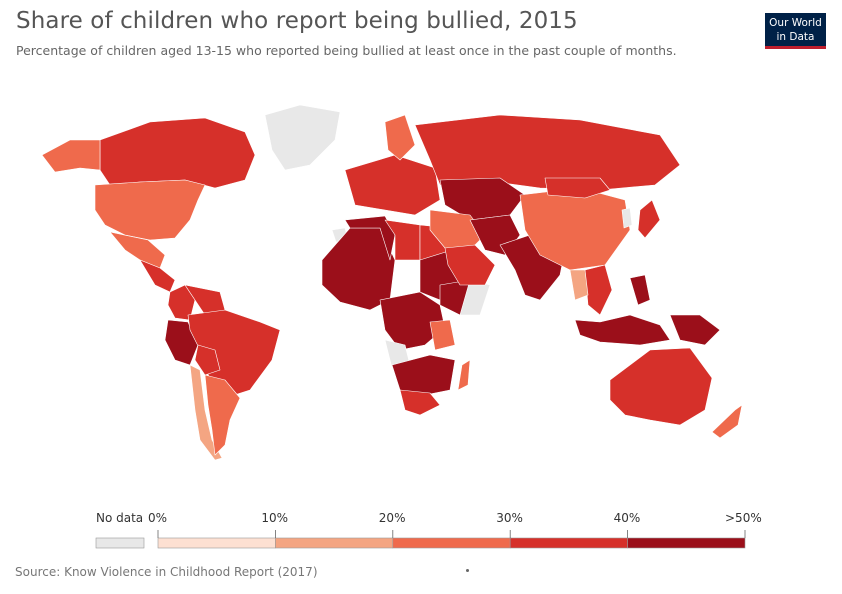 The height and width of the screenshot is (594, 842). Describe the element at coordinates (649, 219) in the screenshot. I see `region-japan` at that location.